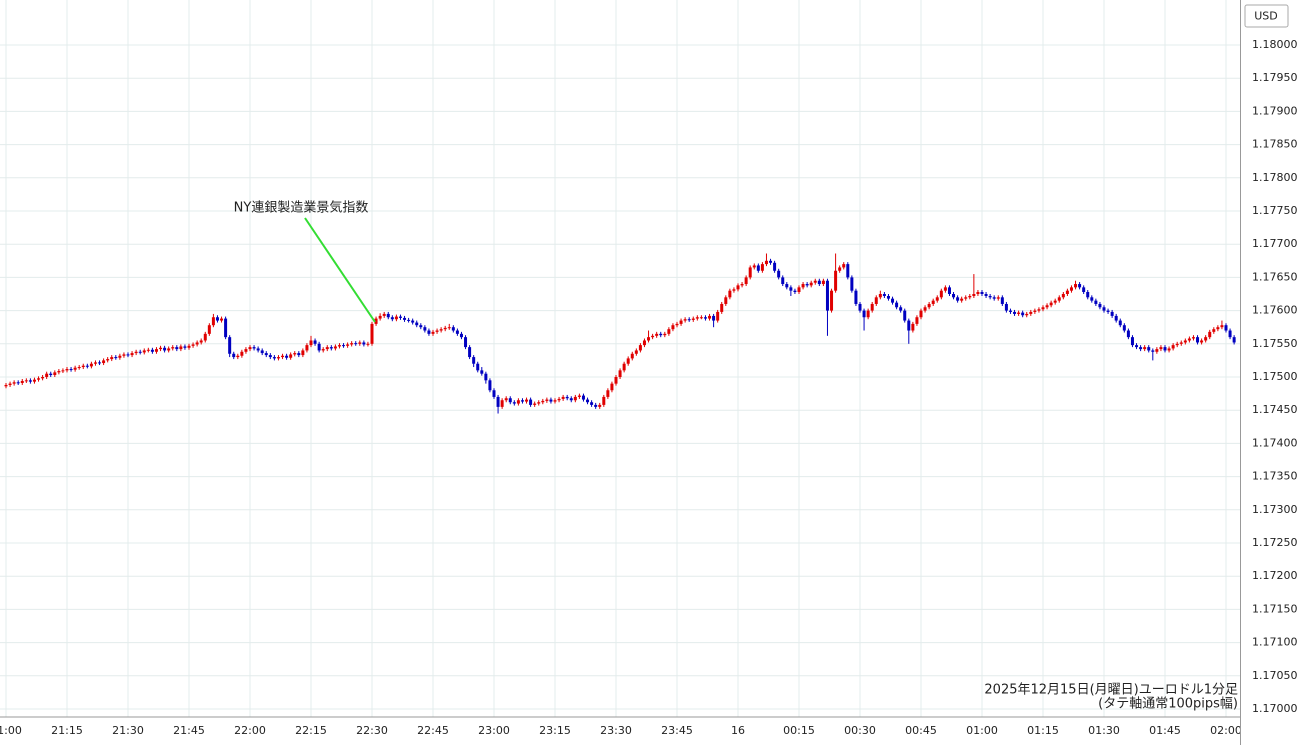  Describe the element at coordinates (1275, 608) in the screenshot. I see `y-tick-label: 1.17150` at that location.